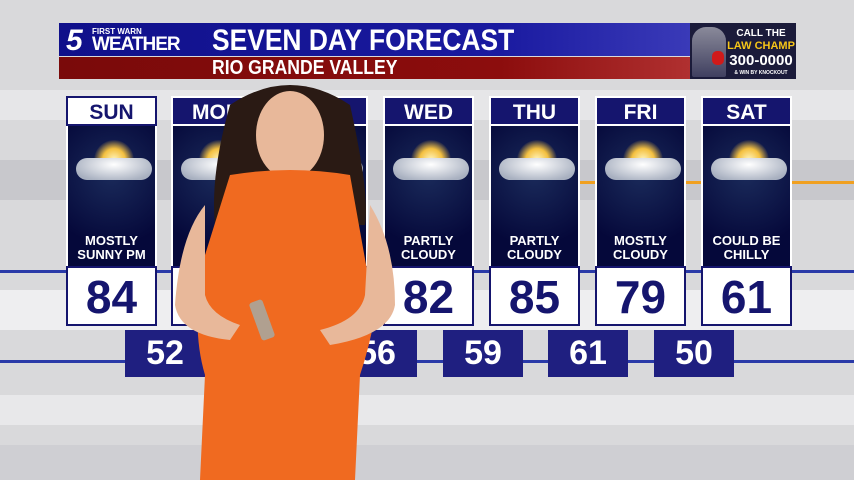  Describe the element at coordinates (483, 353) in the screenshot. I see `low-temp: 59` at that location.